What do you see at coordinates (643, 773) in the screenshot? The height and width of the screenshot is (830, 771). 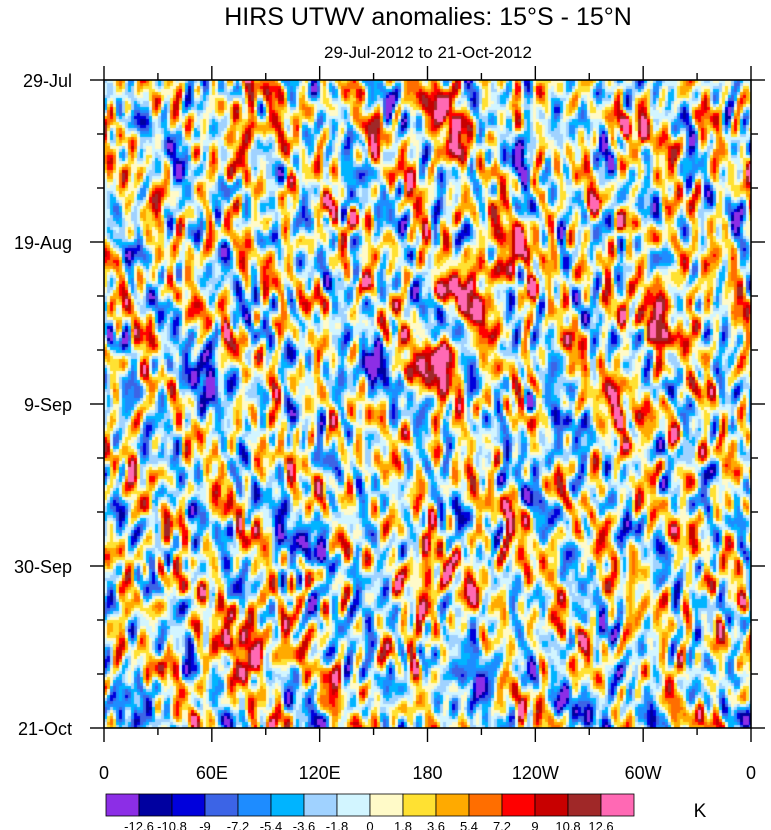 I see `x-tick-label: 60W` at bounding box center [643, 773].